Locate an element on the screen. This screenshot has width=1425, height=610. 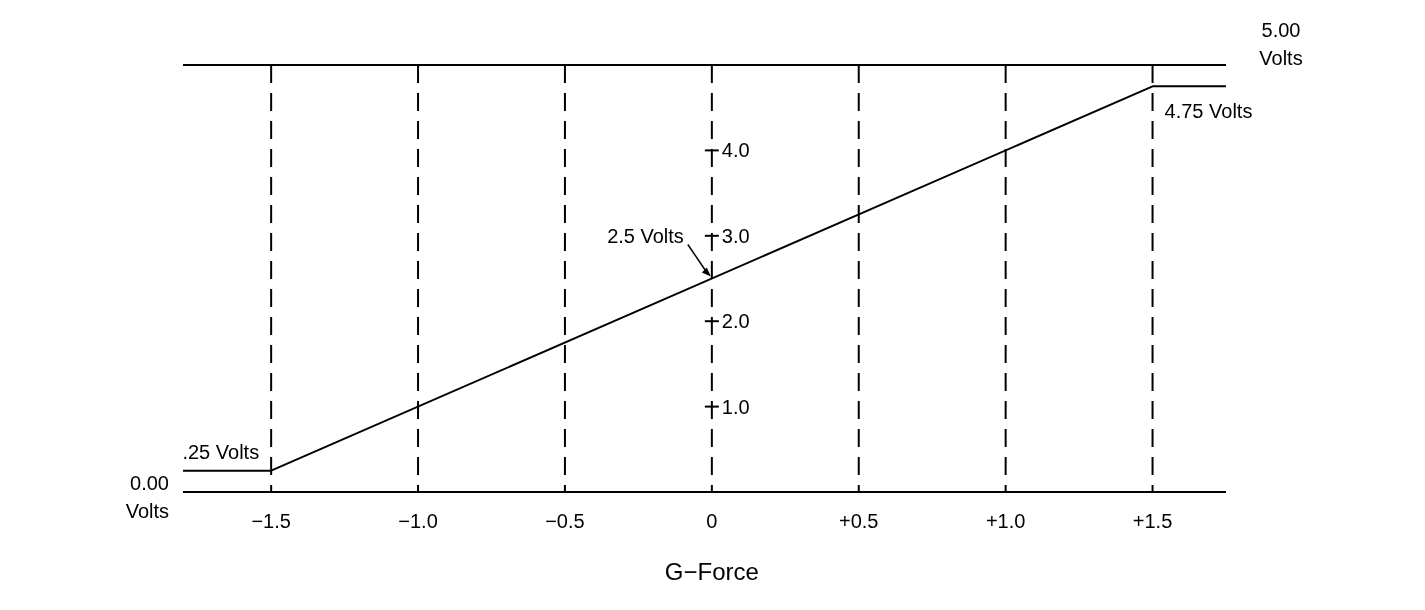
y-tick-label: 3.0 is located at coordinates (735, 235).